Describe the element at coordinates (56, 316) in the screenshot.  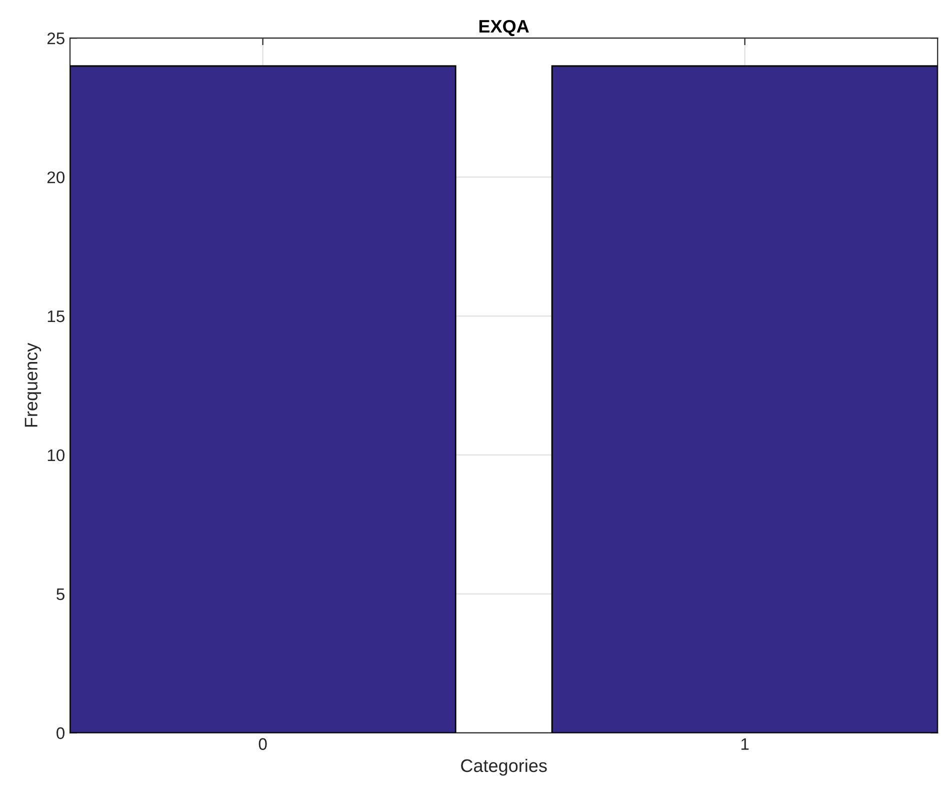
I see `y-tick-label: 15` at that location.